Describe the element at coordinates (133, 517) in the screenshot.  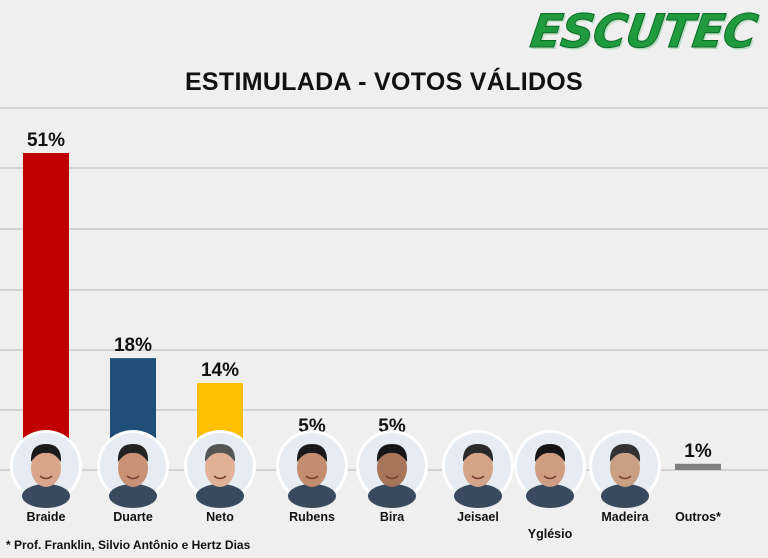
I see `category-label: Duarte` at that location.